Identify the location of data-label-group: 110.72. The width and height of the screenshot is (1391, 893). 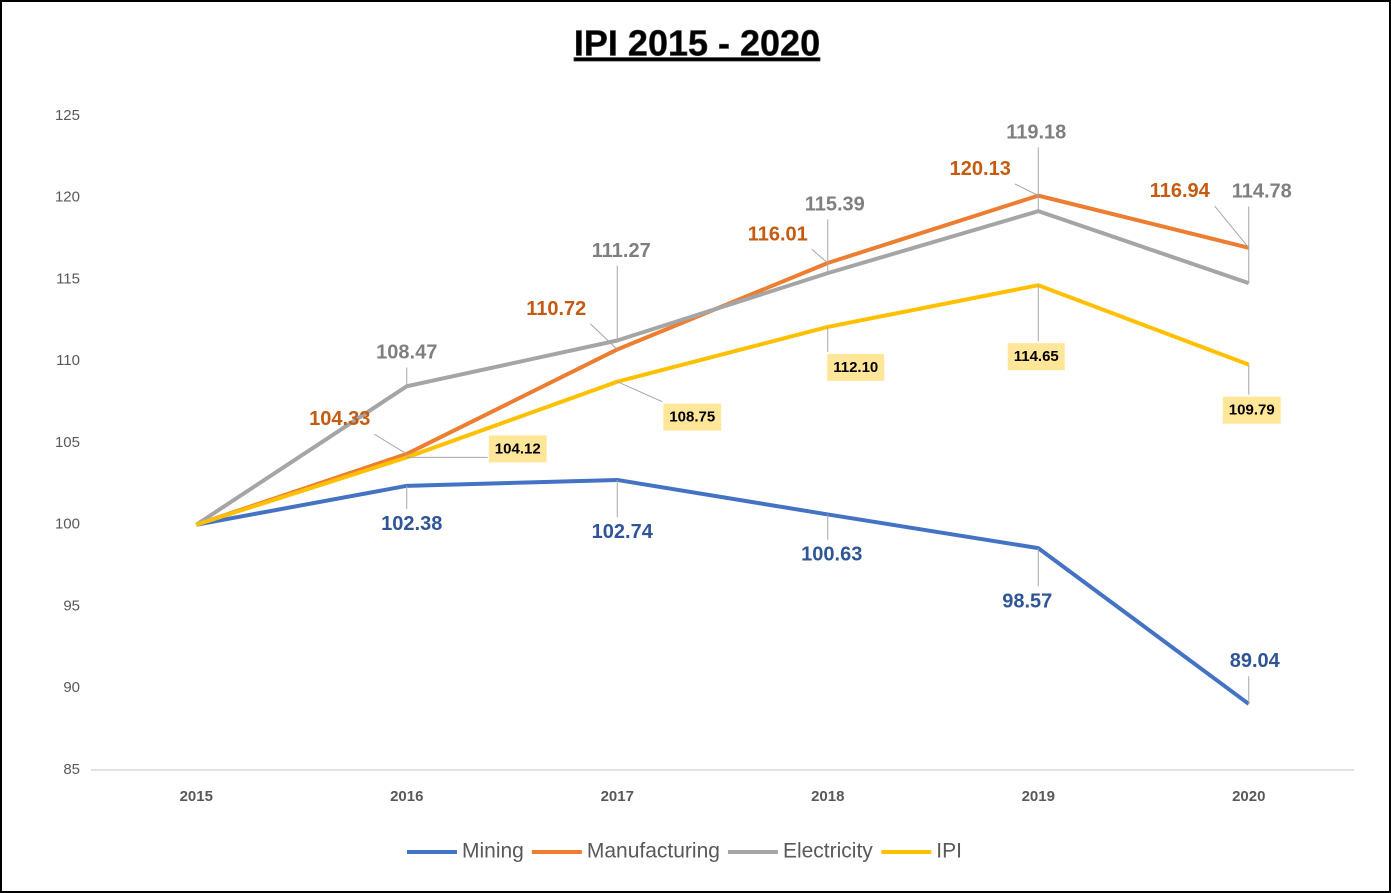
(556, 309).